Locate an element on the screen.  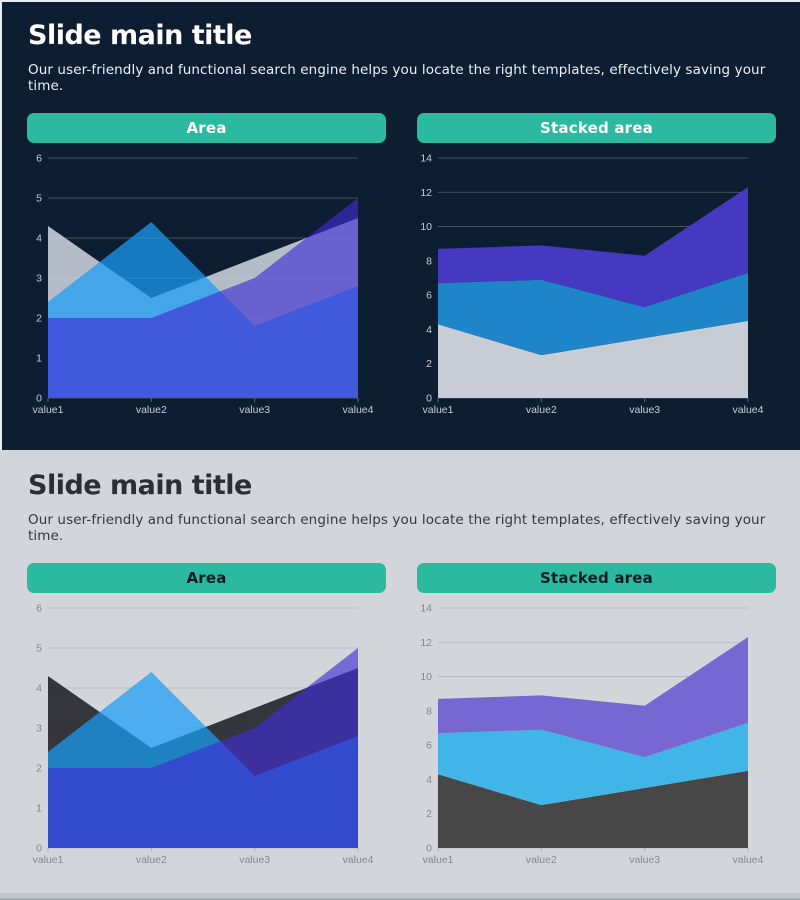
frame-left-edge is located at coordinates (1, 225).